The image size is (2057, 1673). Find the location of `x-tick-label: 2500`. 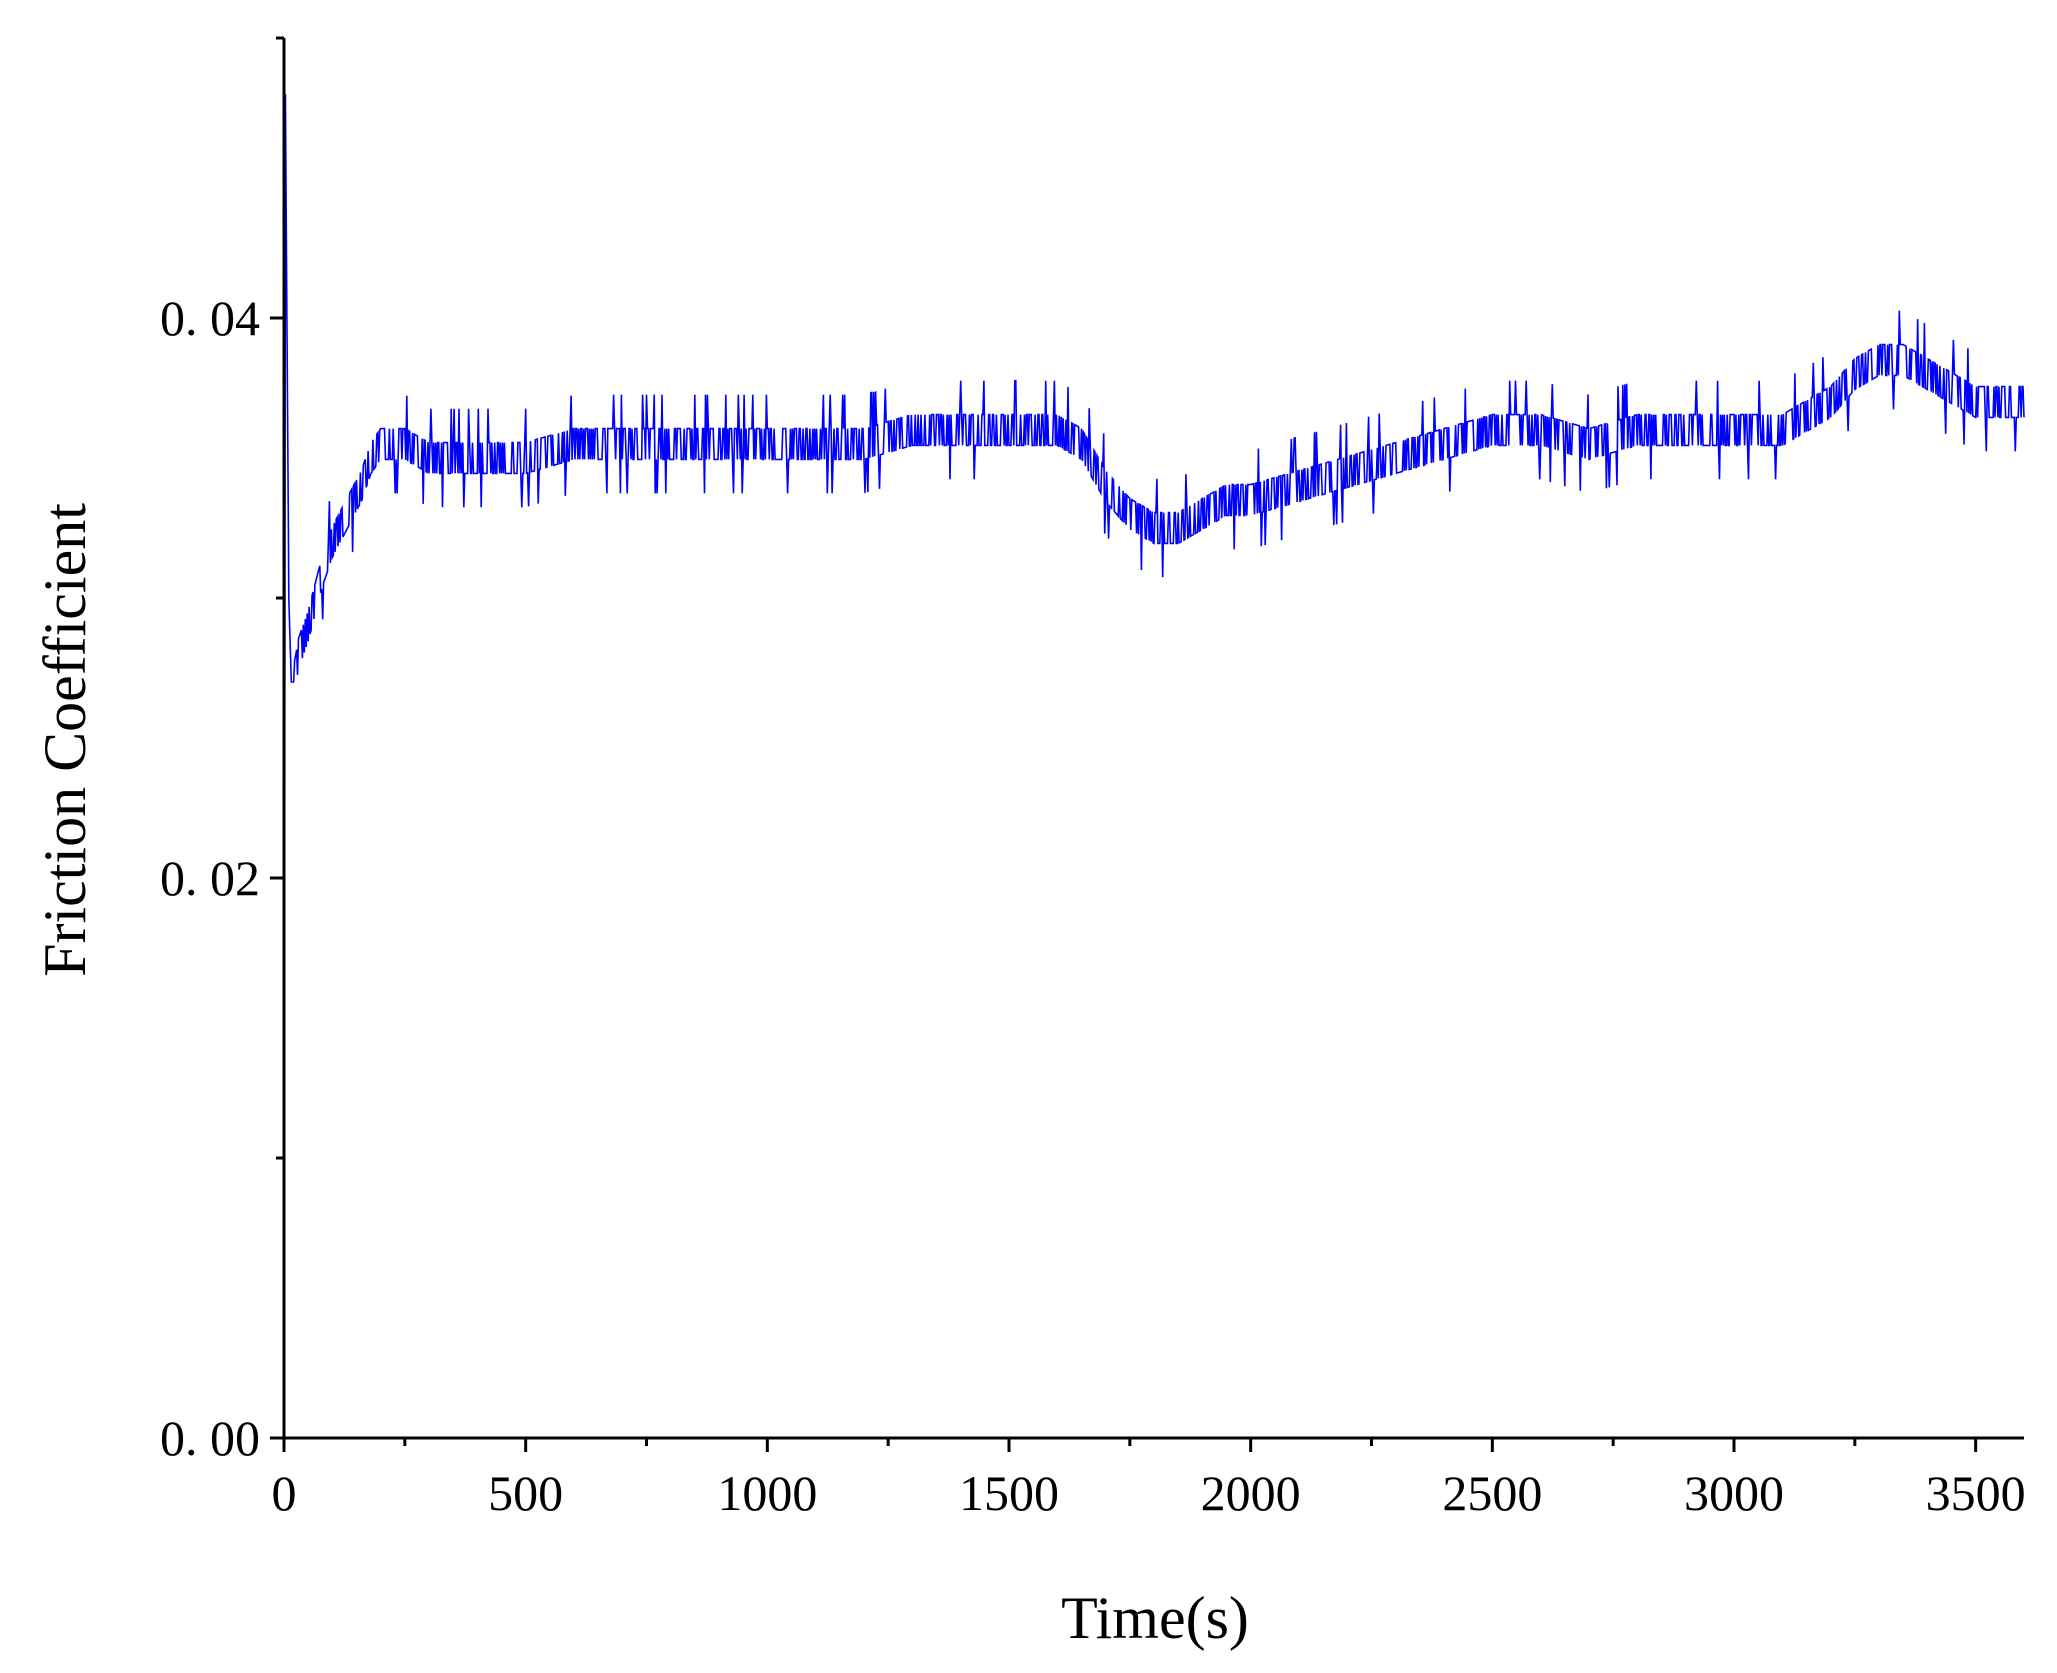

x-tick-label: 2500 is located at coordinates (1492, 1493).